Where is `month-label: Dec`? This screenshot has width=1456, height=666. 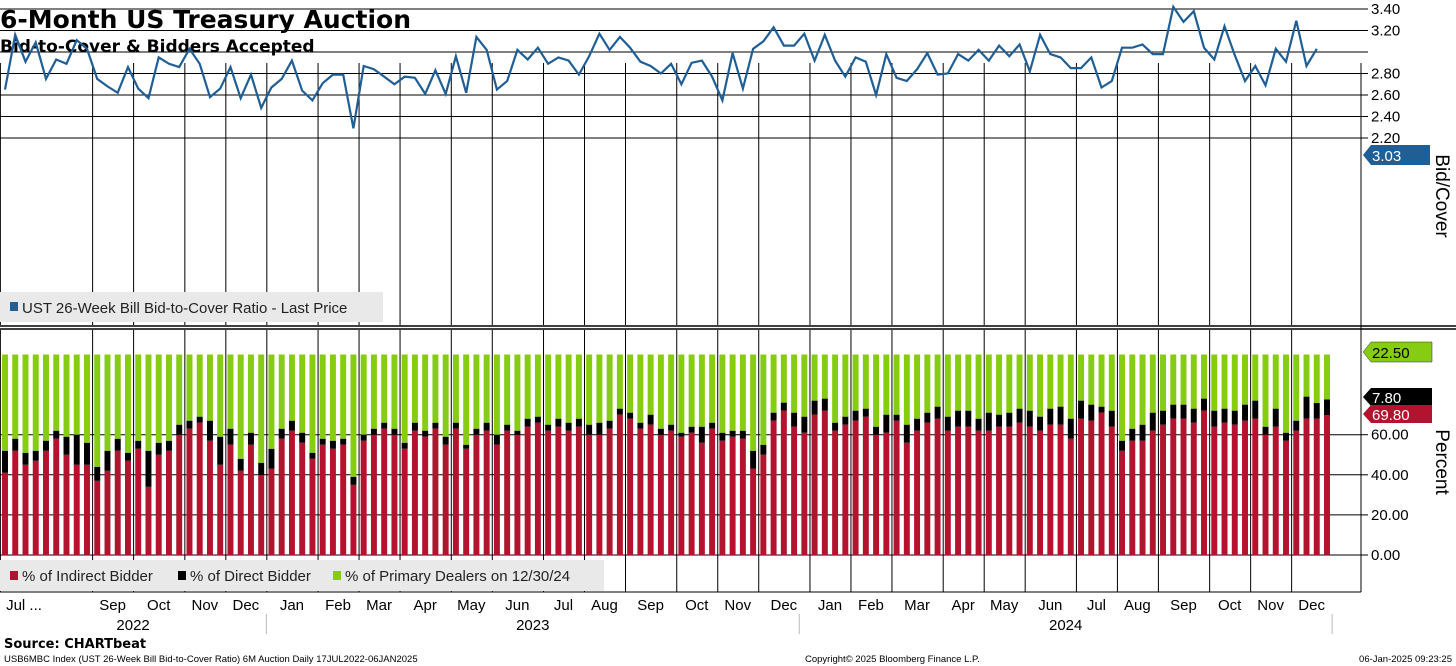 month-label: Dec is located at coordinates (1311, 605).